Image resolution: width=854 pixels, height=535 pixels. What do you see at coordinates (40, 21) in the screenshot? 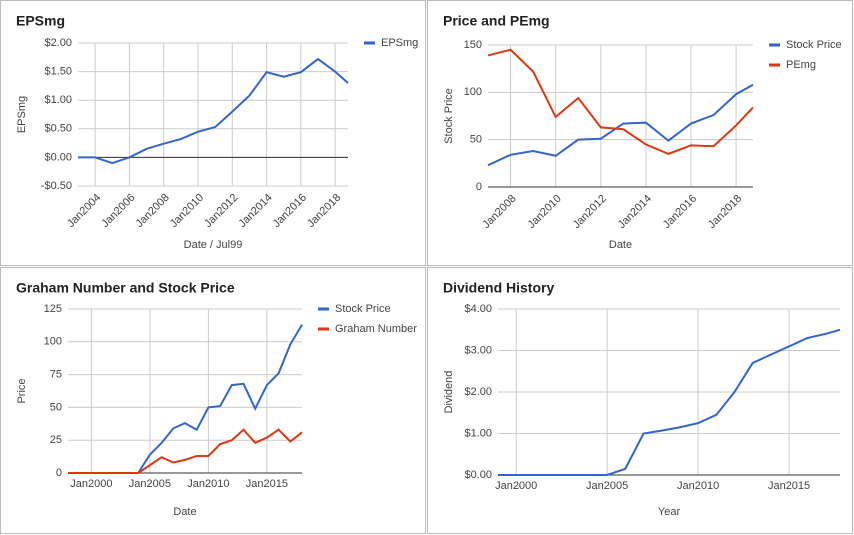
I see `chart-title: EPSmg` at bounding box center [40, 21].